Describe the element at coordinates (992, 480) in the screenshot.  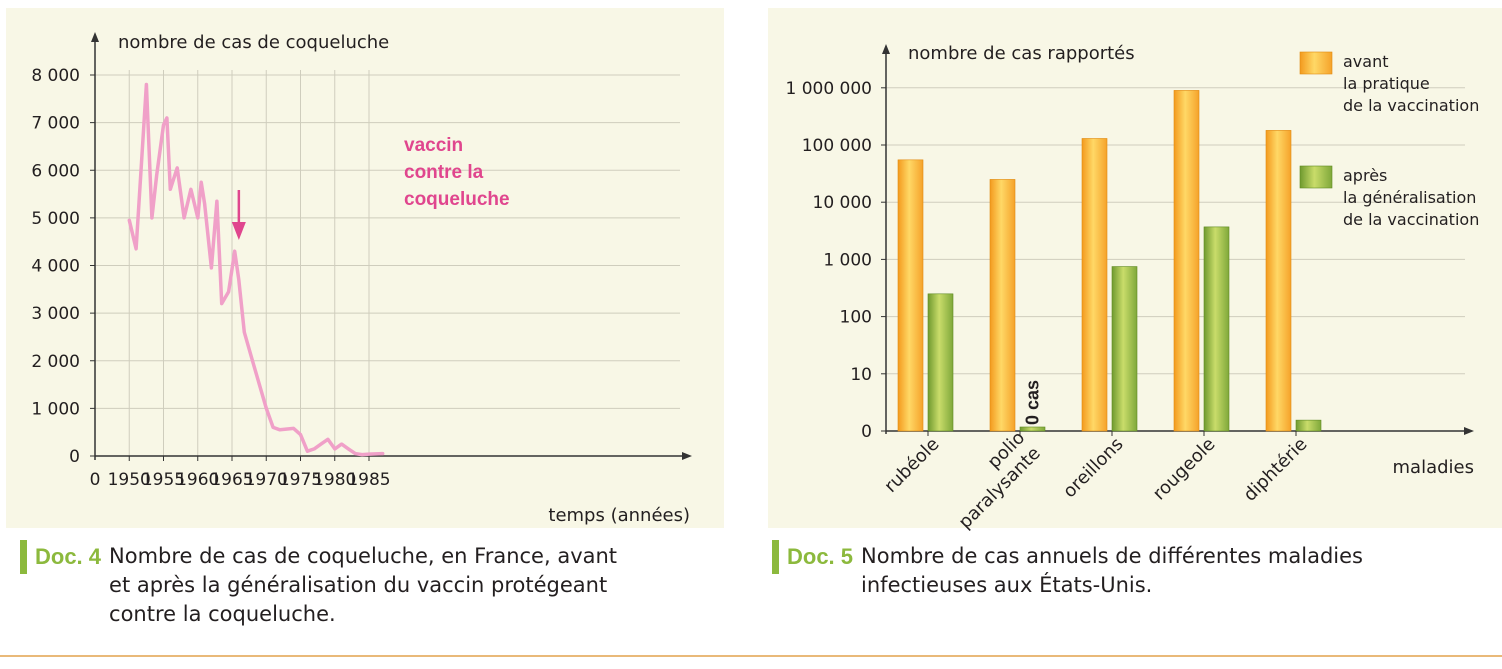
I see `x-tick-label: polioparalysante` at that location.